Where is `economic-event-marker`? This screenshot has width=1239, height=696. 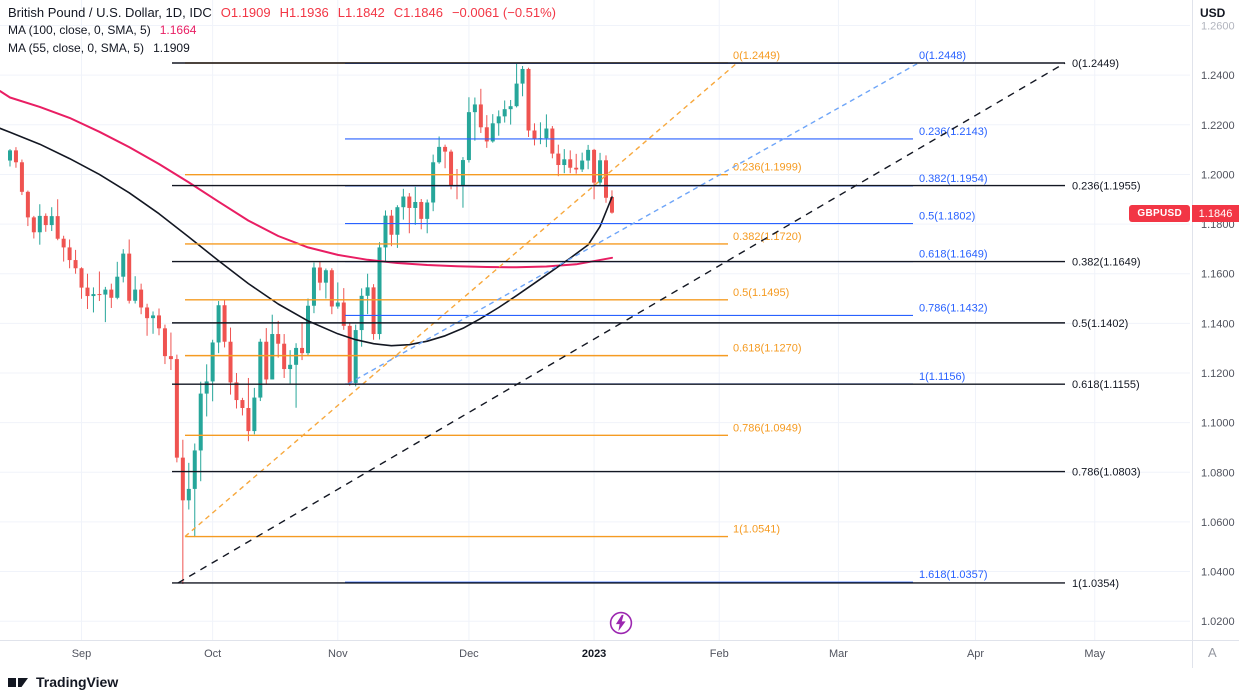
economic-event-marker is located at coordinates (621, 623).